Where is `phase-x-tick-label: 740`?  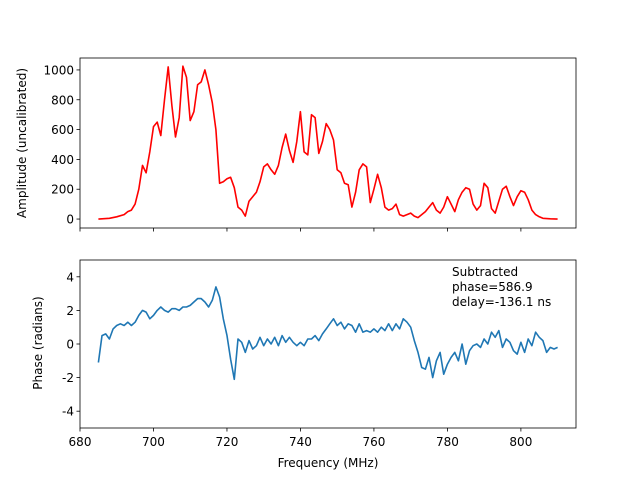
phase-x-tick-label: 740 is located at coordinates (300, 442).